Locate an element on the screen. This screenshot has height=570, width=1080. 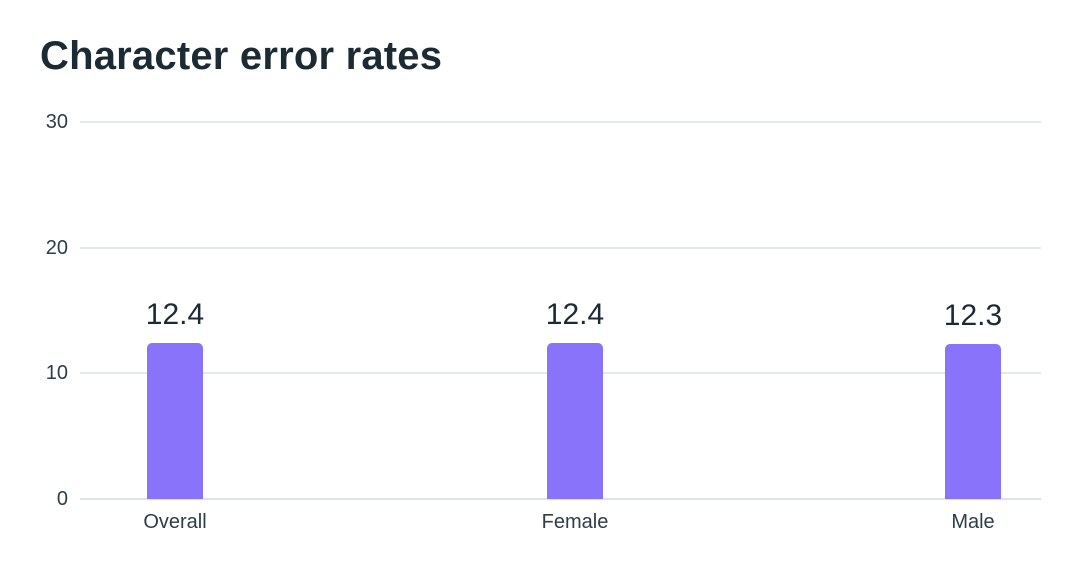
y-tick-label: 0 is located at coordinates (62, 499).